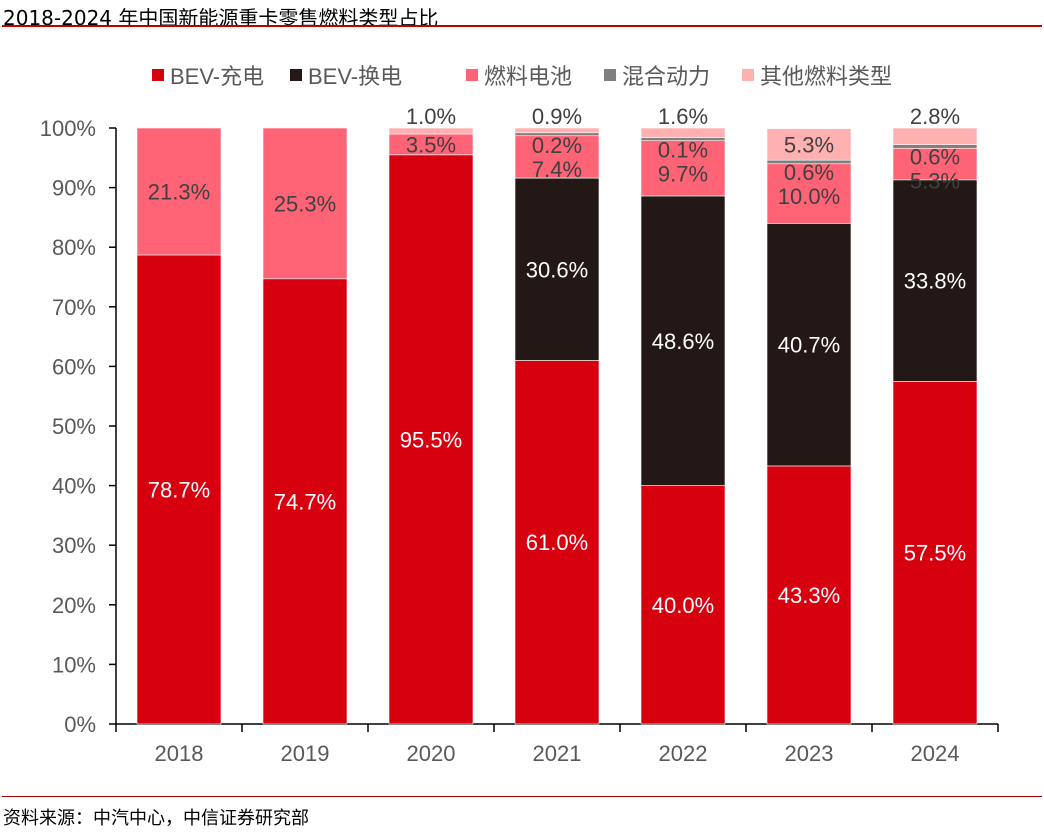 This screenshot has height=832, width=1044. What do you see at coordinates (557, 145) in the screenshot?
I see `data-label: 0.2%` at bounding box center [557, 145].